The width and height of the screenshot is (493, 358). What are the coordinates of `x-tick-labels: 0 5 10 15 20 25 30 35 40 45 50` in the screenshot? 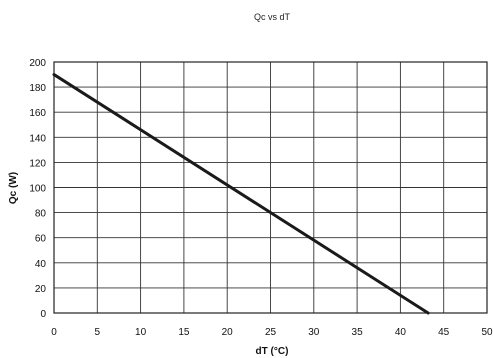 It's located at (272, 332).